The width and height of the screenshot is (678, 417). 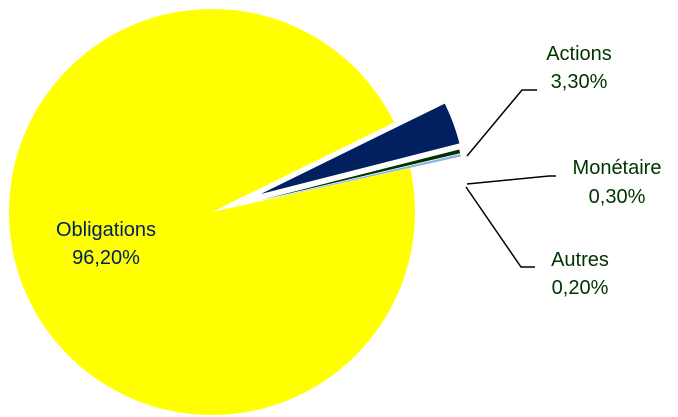 I want to click on slice-label-actions-value: 3,30%, so click(x=579, y=82).